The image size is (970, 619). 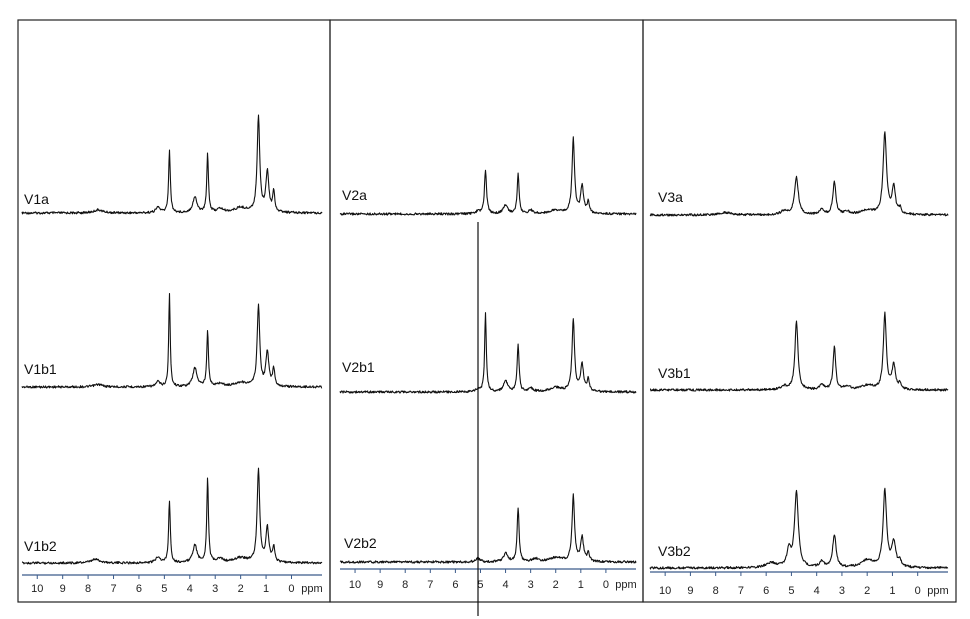 What do you see at coordinates (488, 353) in the screenshot?
I see `spectrum-trace-v2b1` at bounding box center [488, 353].